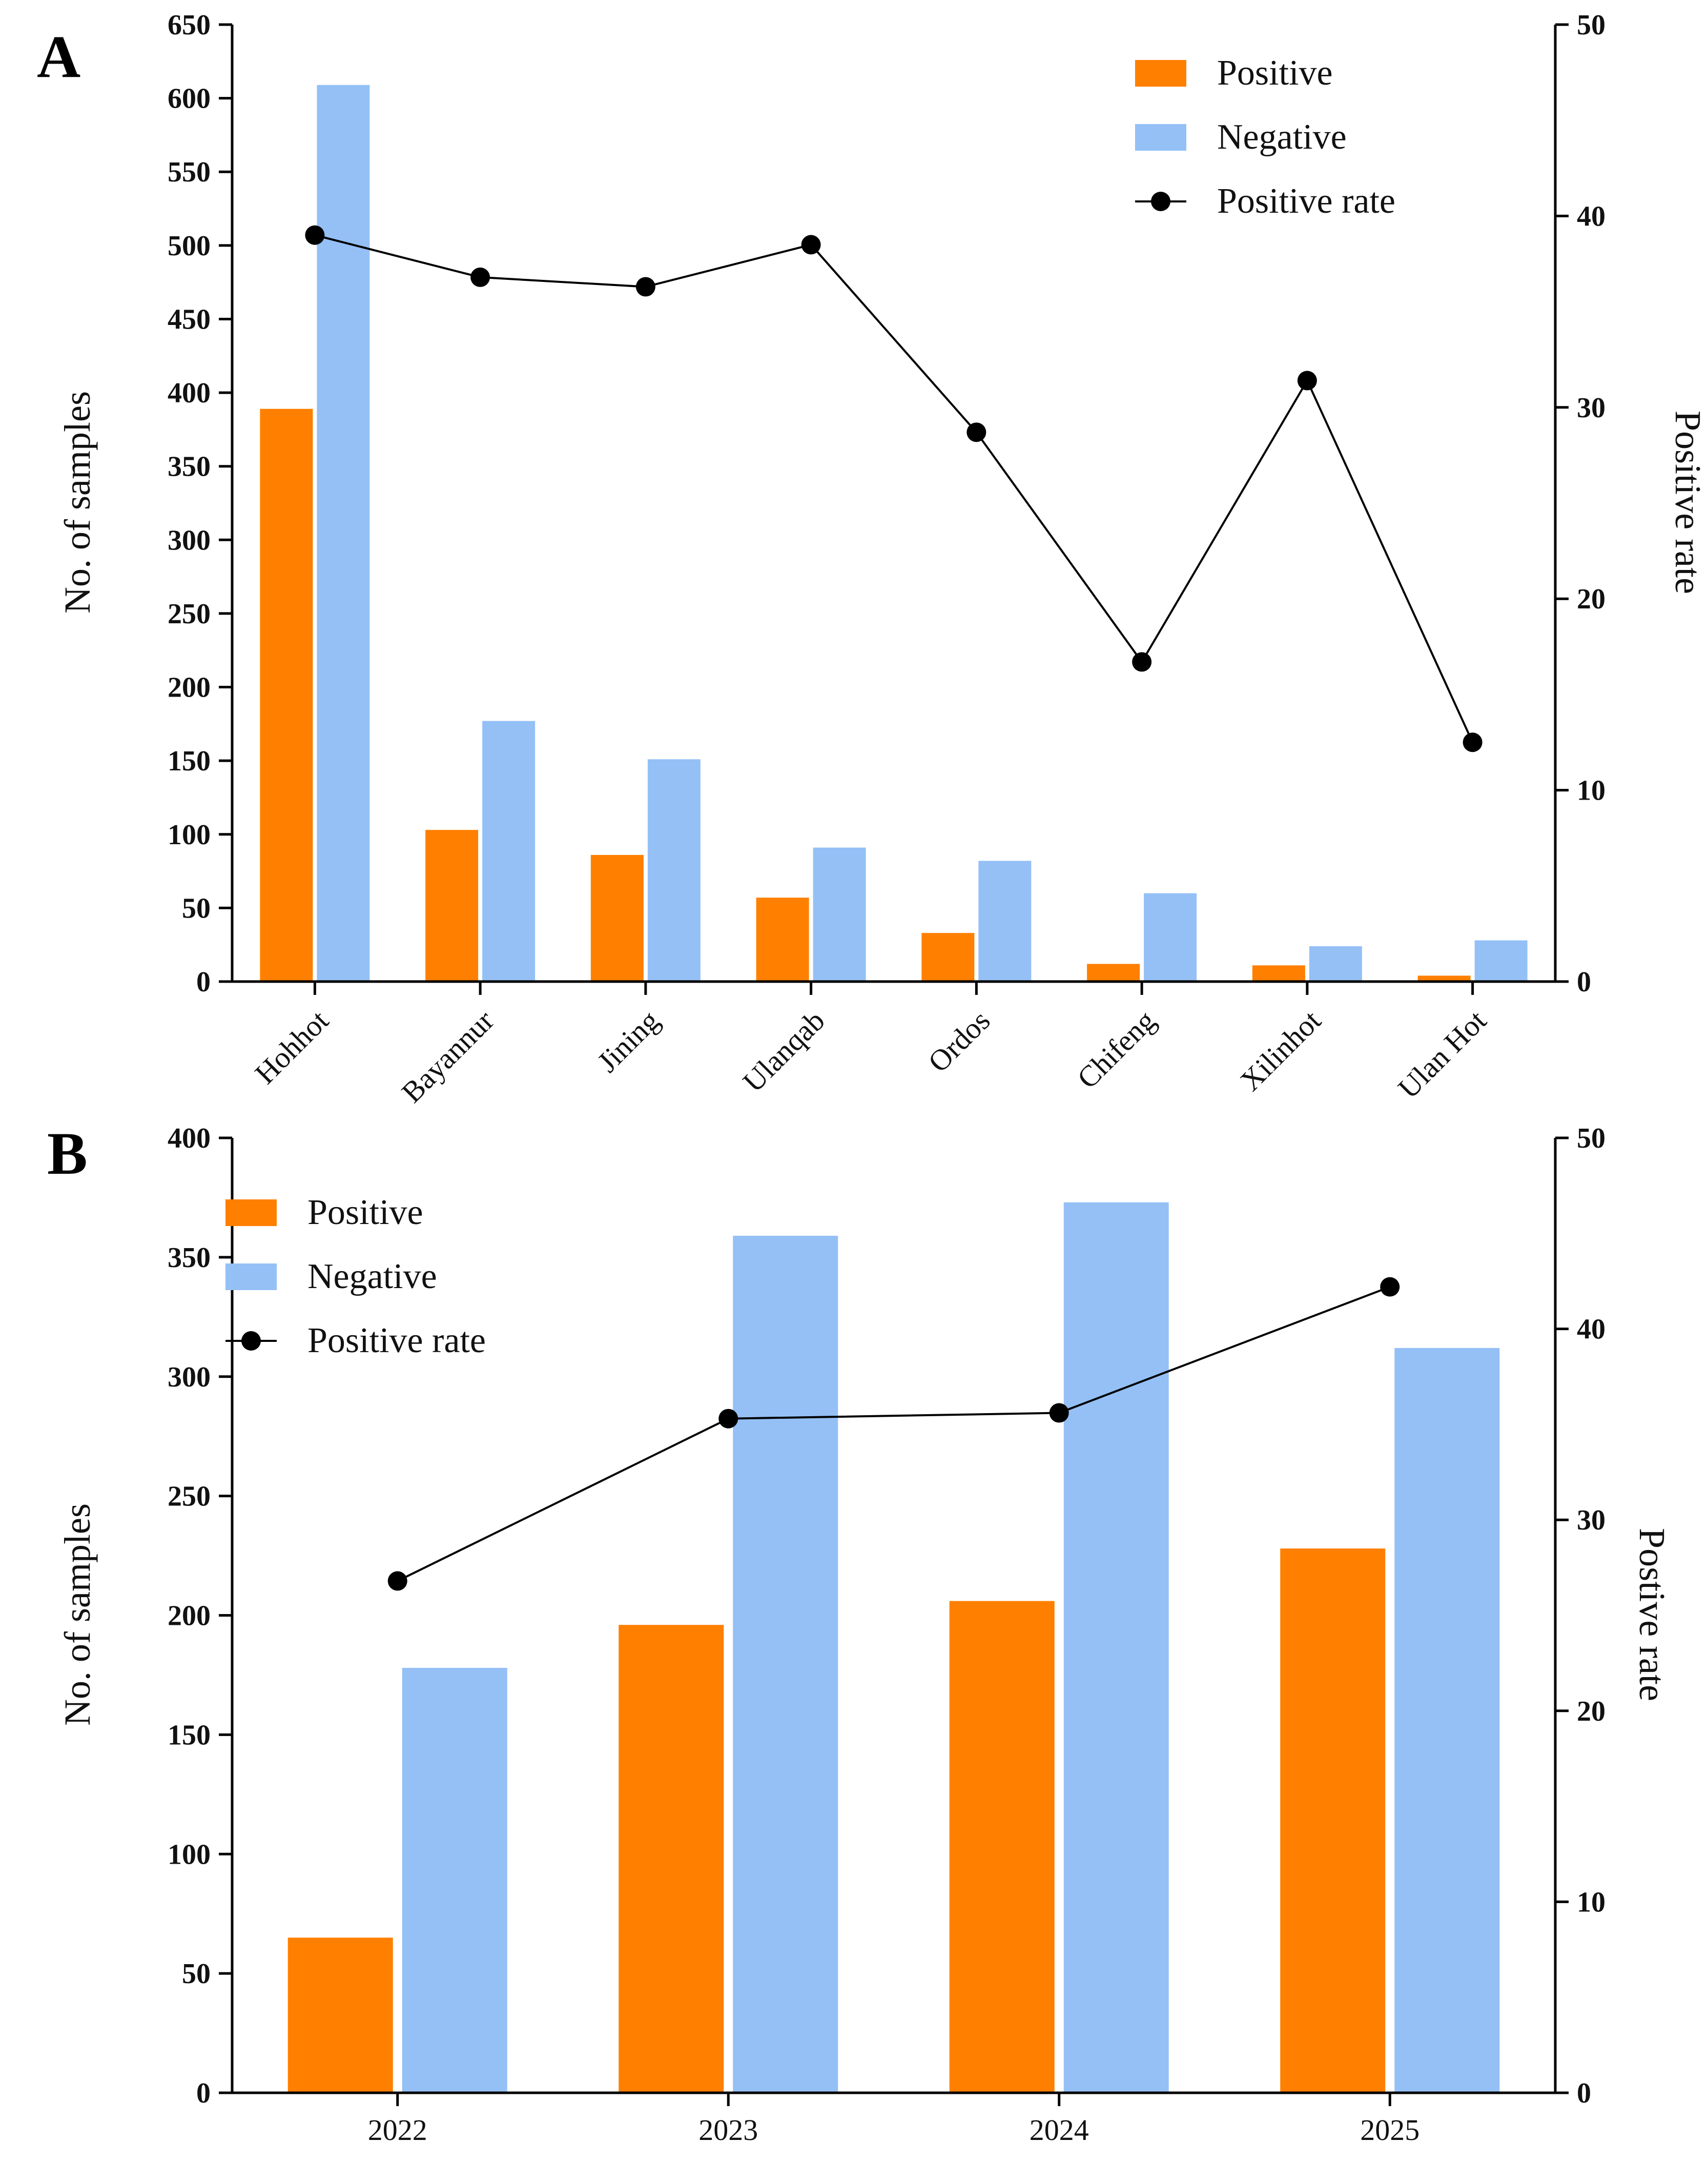 Image resolution: width=1708 pixels, height=2162 pixels. I want to click on left-tick-label: 450, so click(189, 319).